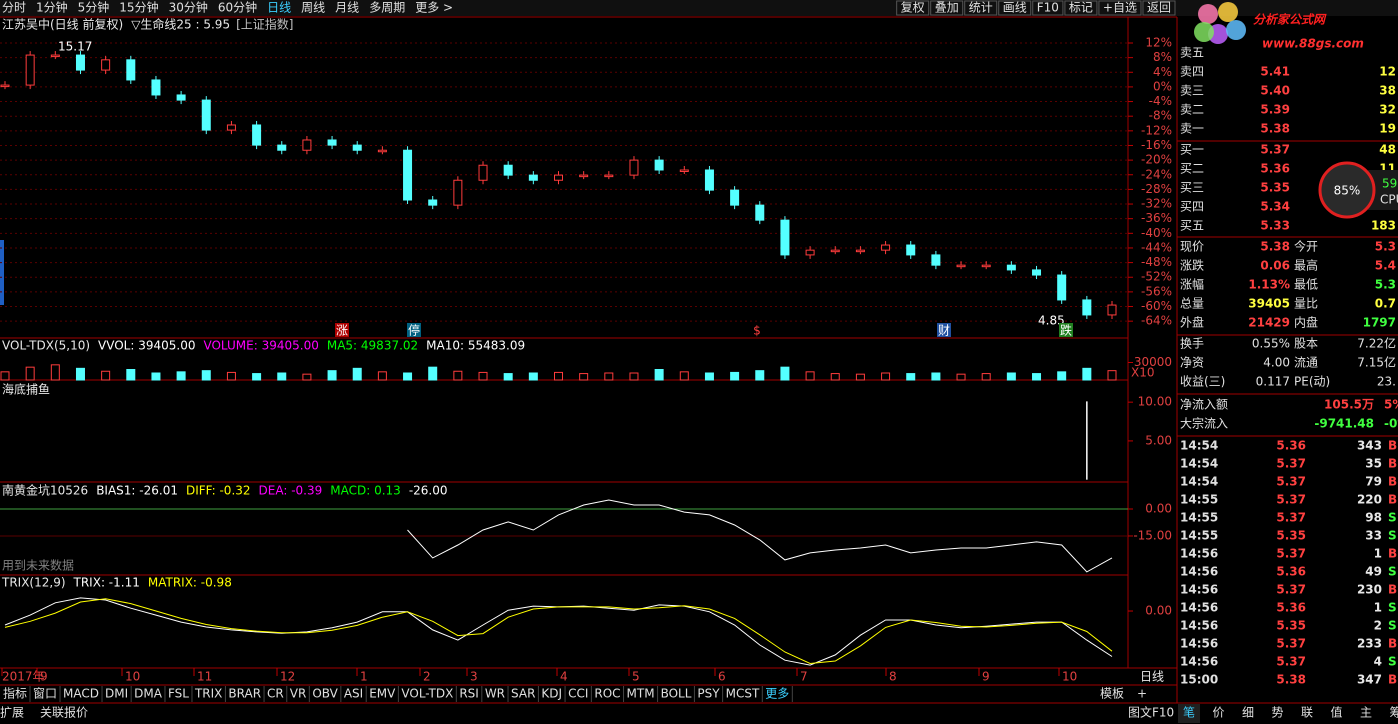  Describe the element at coordinates (676, 694) in the screenshot. I see `indicator-tab: BOLL` at that location.